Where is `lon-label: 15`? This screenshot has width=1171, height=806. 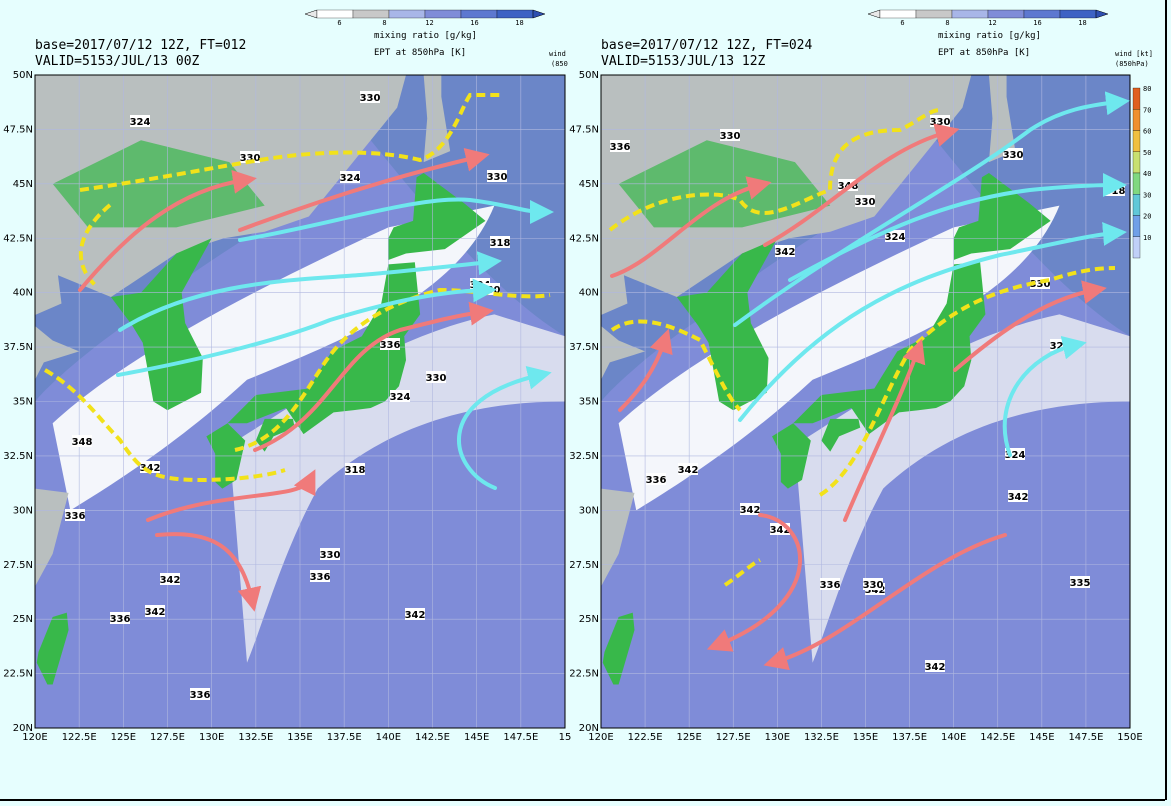
lon-label: 15 is located at coordinates (565, 737).